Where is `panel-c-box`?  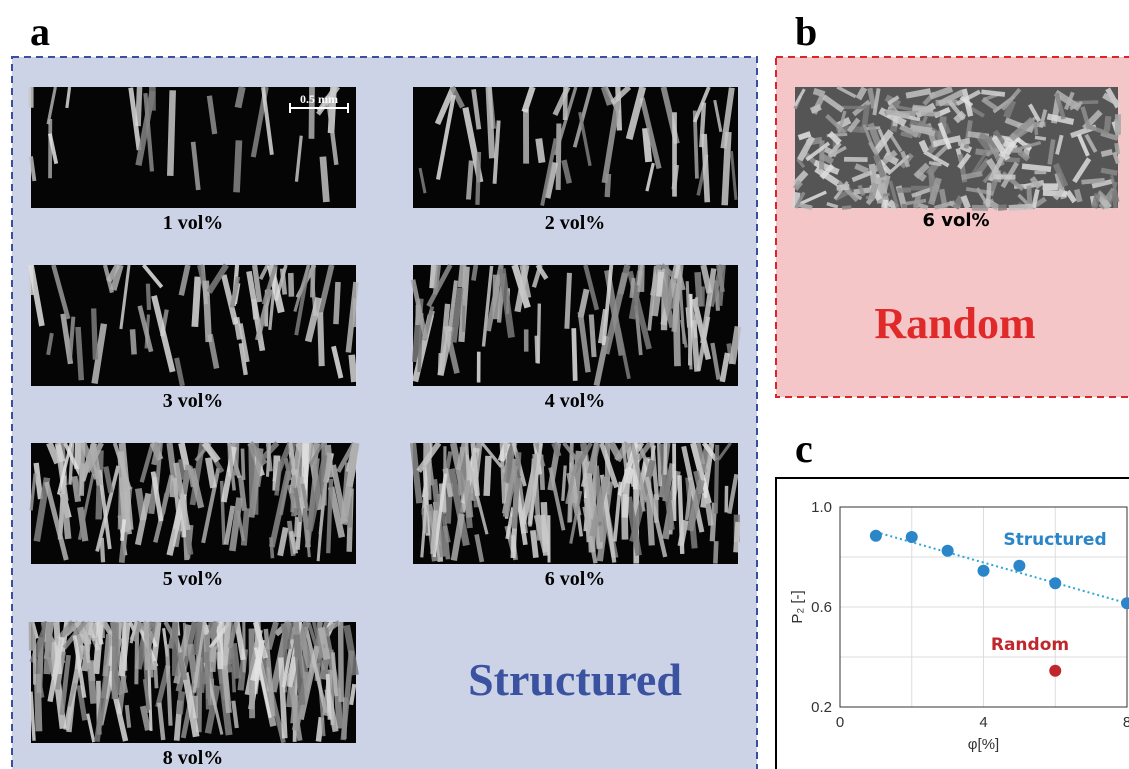
panel-c-box is located at coordinates (952, 623).